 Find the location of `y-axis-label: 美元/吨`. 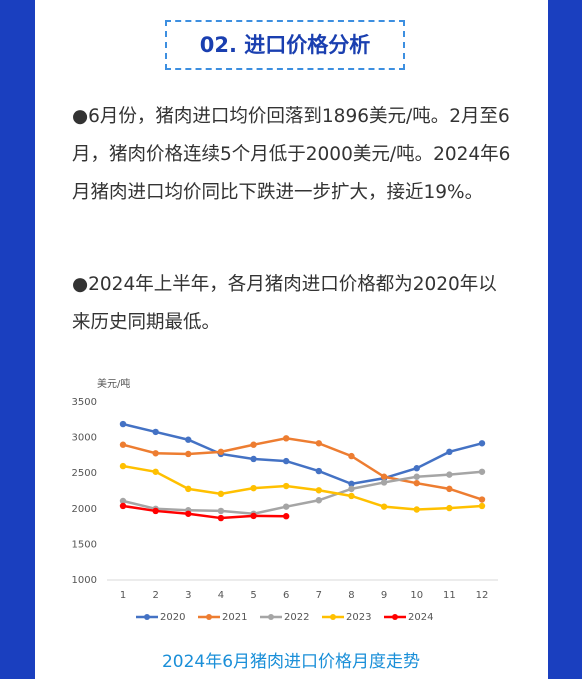

y-axis-label: 美元/吨 is located at coordinates (113, 383).